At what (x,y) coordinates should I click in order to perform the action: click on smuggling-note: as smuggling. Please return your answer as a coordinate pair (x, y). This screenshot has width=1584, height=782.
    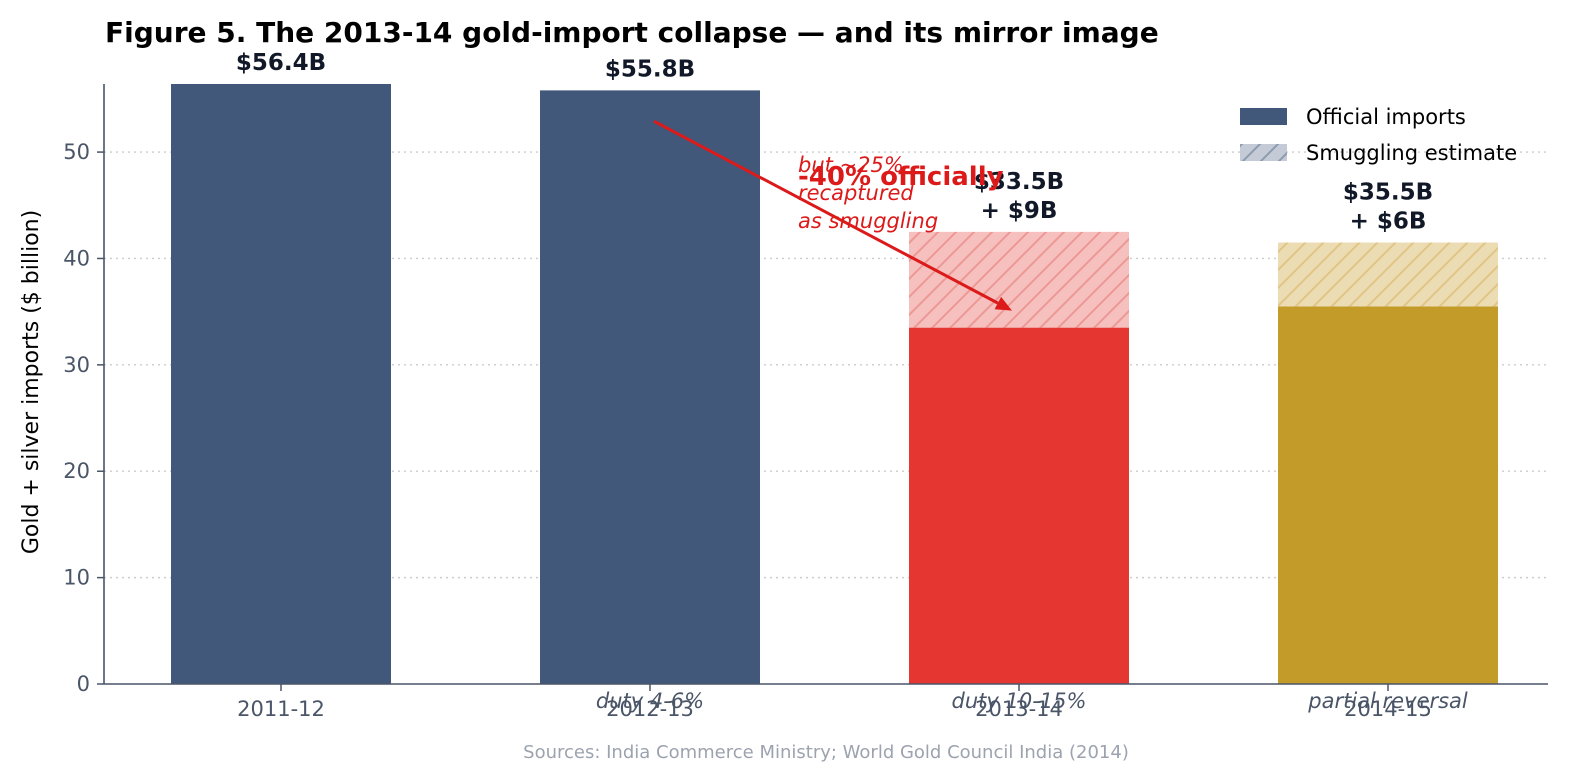
    Looking at the image, I should click on (868, 221).